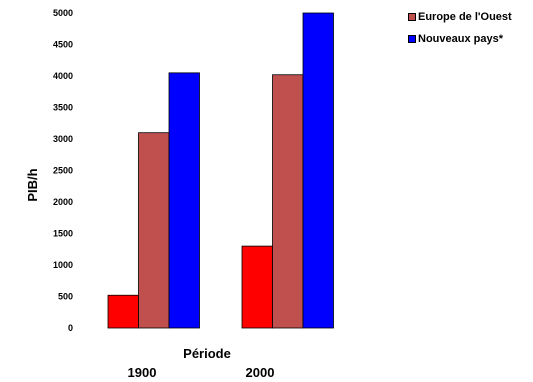 This screenshot has height=382, width=533. What do you see at coordinates (63, 202) in the screenshot?
I see `y-tick-label: 2000` at bounding box center [63, 202].